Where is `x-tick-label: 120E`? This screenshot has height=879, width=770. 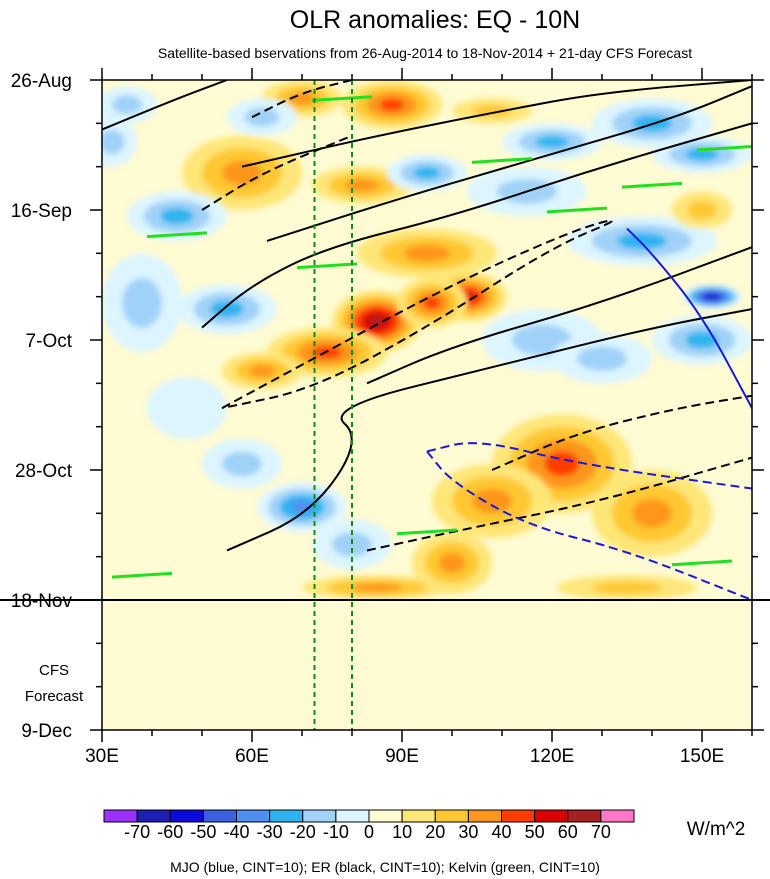 x-tick-label: 120E is located at coordinates (552, 756).